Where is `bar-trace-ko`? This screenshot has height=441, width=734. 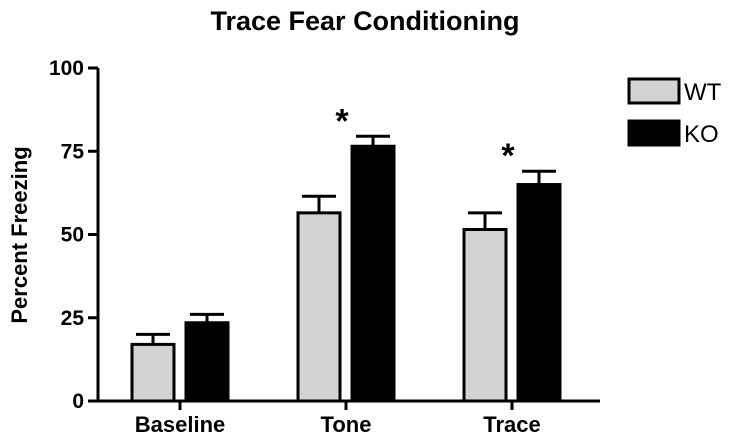
bar-trace-ko is located at coordinates (539, 293).